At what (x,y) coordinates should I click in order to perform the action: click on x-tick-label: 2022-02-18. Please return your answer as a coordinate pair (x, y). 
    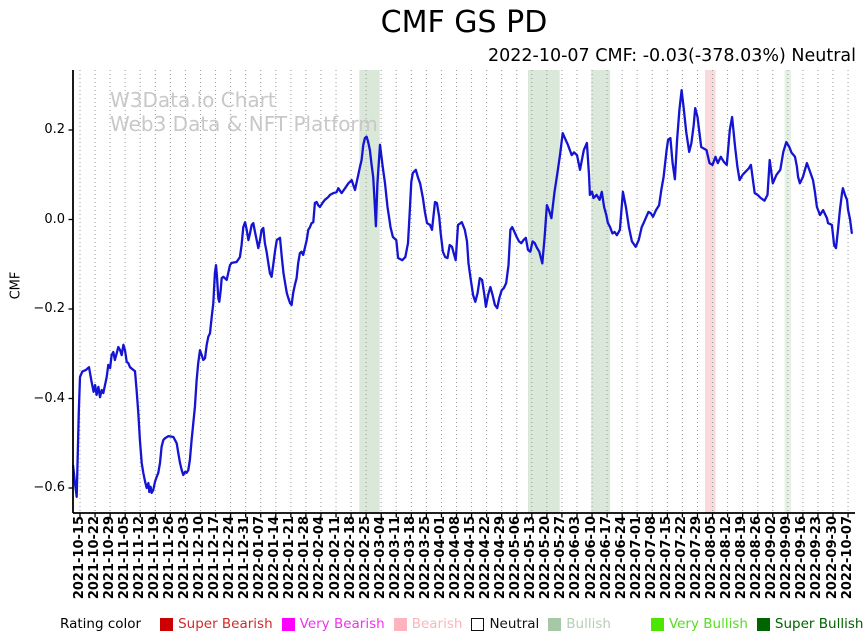
    Looking at the image, I should click on (350, 558).